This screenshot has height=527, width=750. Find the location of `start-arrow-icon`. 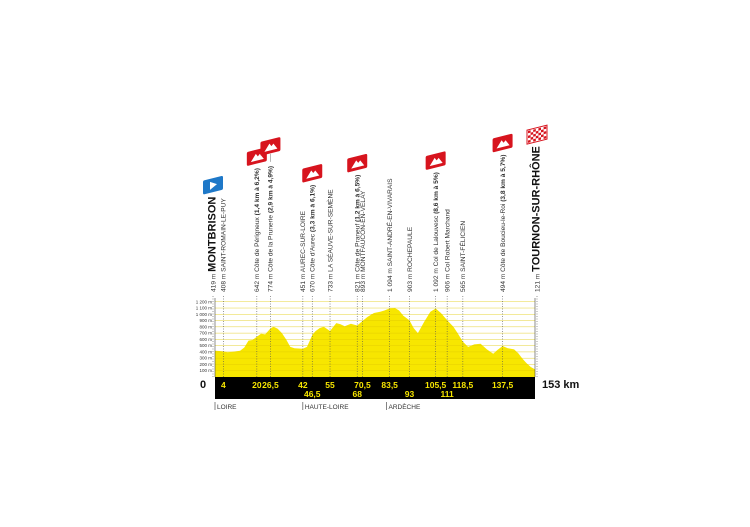

start-arrow-icon is located at coordinates (213, 185).